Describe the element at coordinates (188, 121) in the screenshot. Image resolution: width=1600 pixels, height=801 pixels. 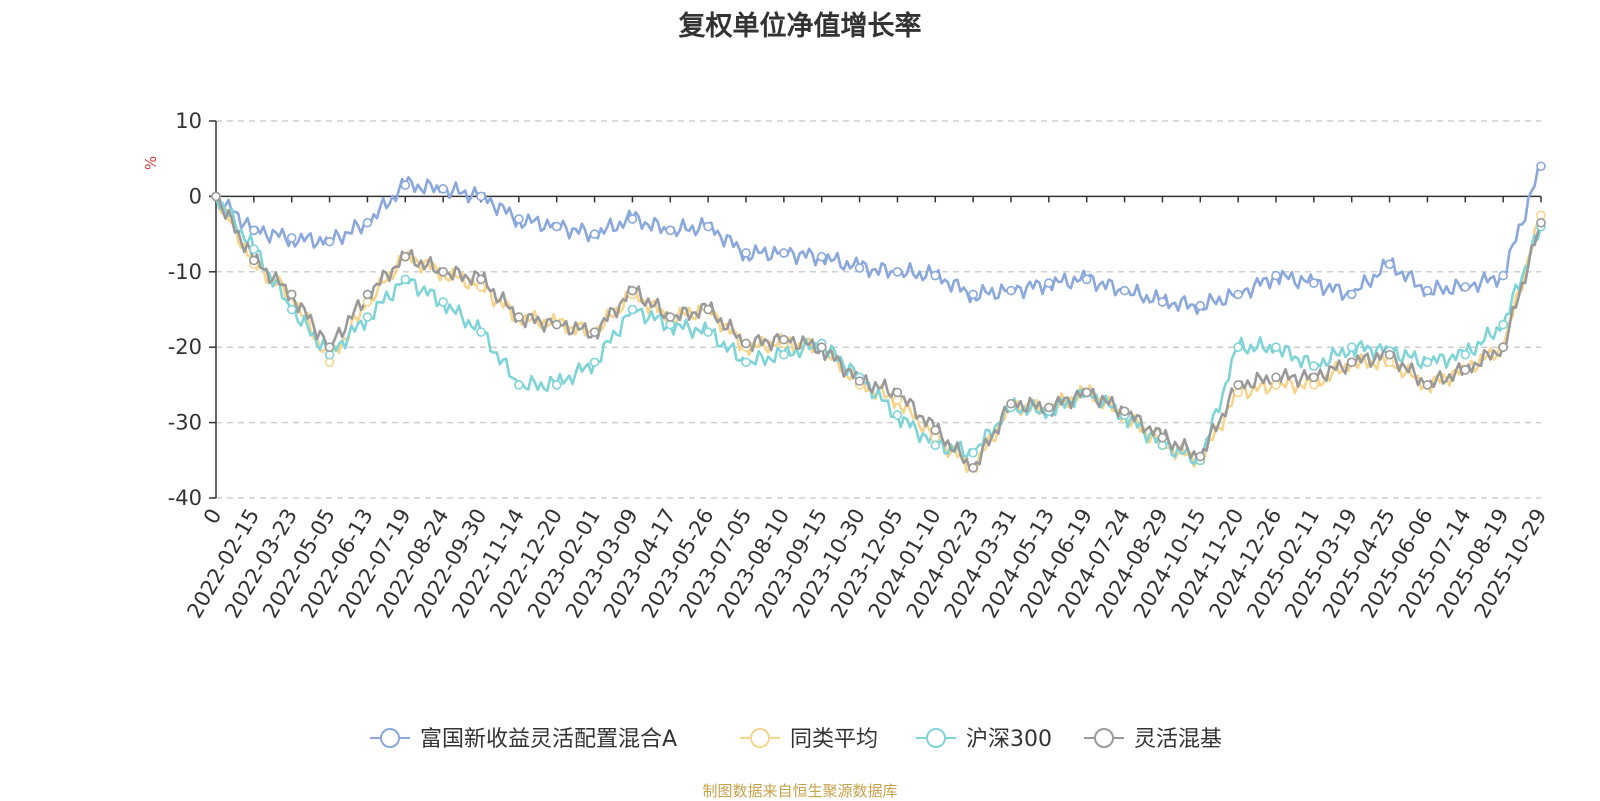
I see `y-tick-label: 10` at that location.